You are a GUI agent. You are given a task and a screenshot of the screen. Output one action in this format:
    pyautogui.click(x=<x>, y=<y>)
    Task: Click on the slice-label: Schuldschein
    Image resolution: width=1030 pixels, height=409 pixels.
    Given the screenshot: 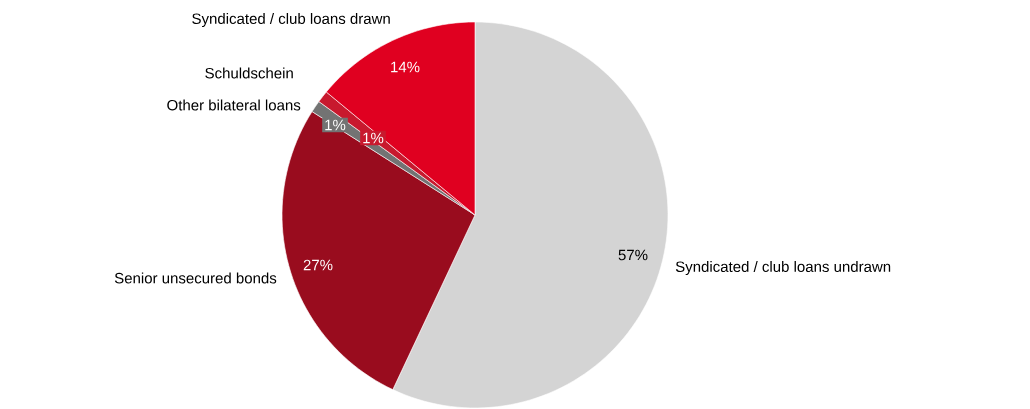 What is the action you would take?
    pyautogui.click(x=249, y=73)
    